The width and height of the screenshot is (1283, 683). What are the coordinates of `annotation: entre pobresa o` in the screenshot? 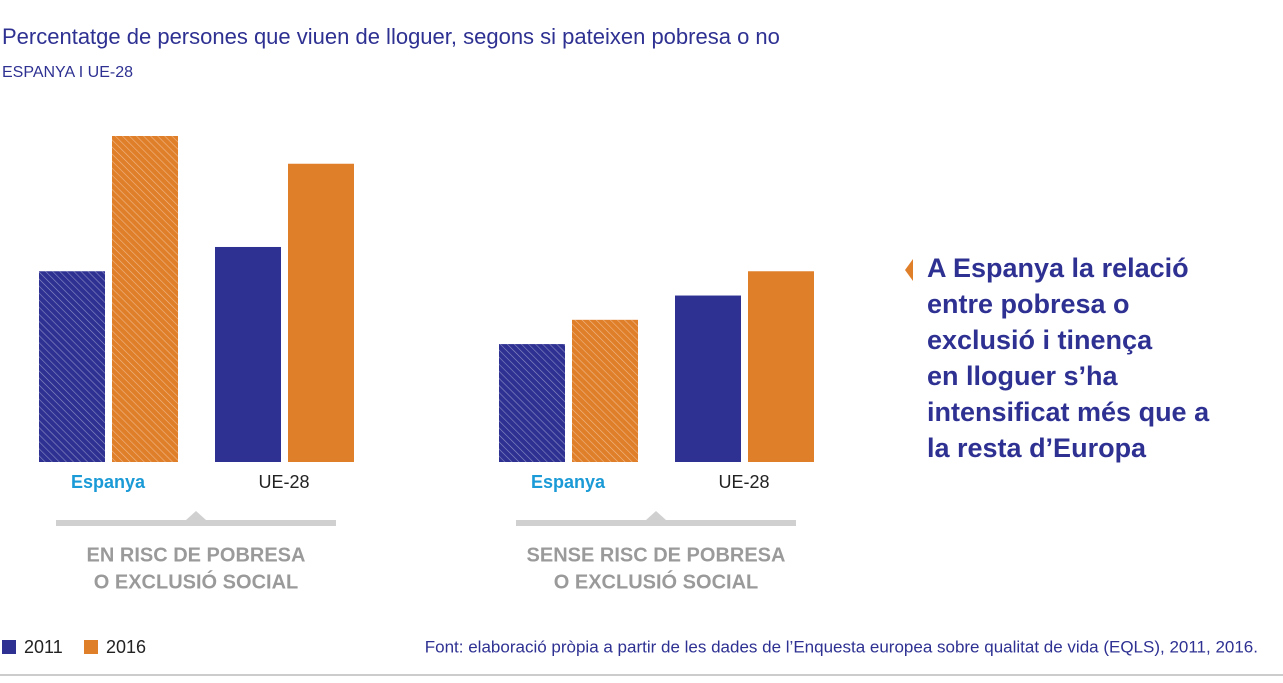 It's located at (1028, 304).